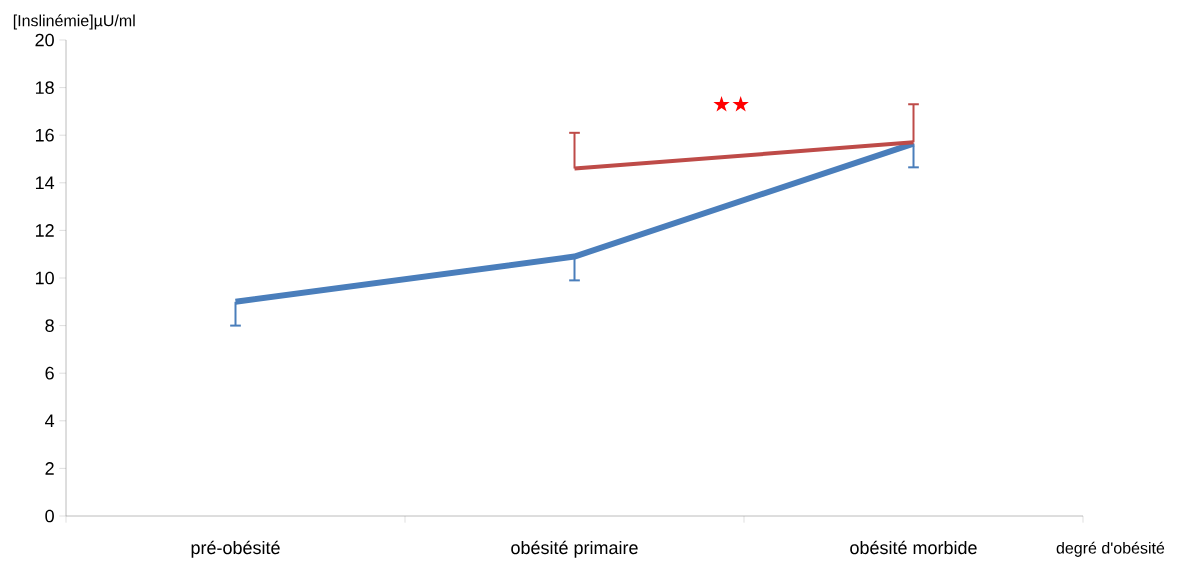 The width and height of the screenshot is (1193, 565). I want to click on y-tick-label: 4, so click(50, 420).